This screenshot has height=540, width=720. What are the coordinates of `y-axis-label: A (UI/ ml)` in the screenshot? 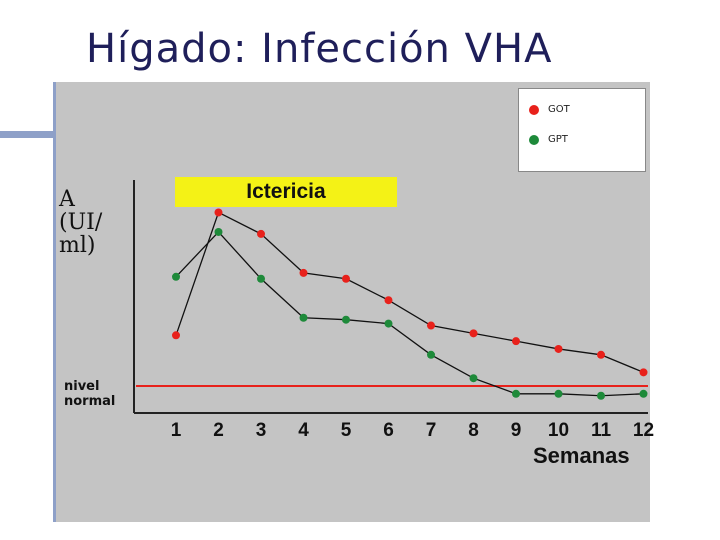 It's located at (94, 222).